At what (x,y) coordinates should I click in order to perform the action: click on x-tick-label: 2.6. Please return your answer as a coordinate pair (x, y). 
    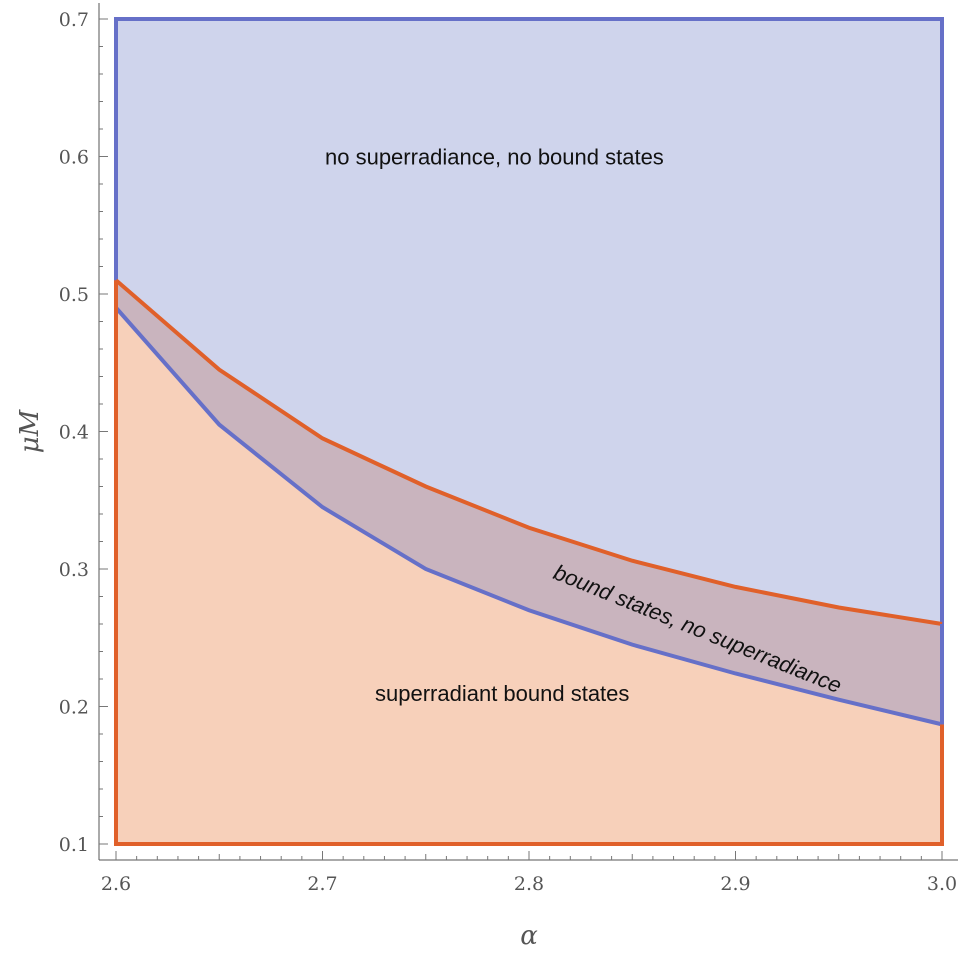
    Looking at the image, I should click on (116, 884).